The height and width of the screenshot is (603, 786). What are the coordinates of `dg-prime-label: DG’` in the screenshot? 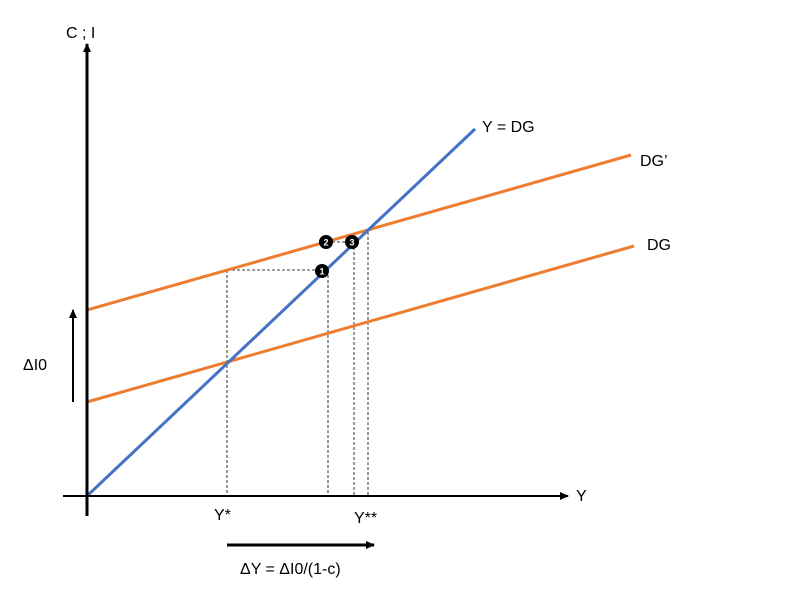 It's located at (654, 161).